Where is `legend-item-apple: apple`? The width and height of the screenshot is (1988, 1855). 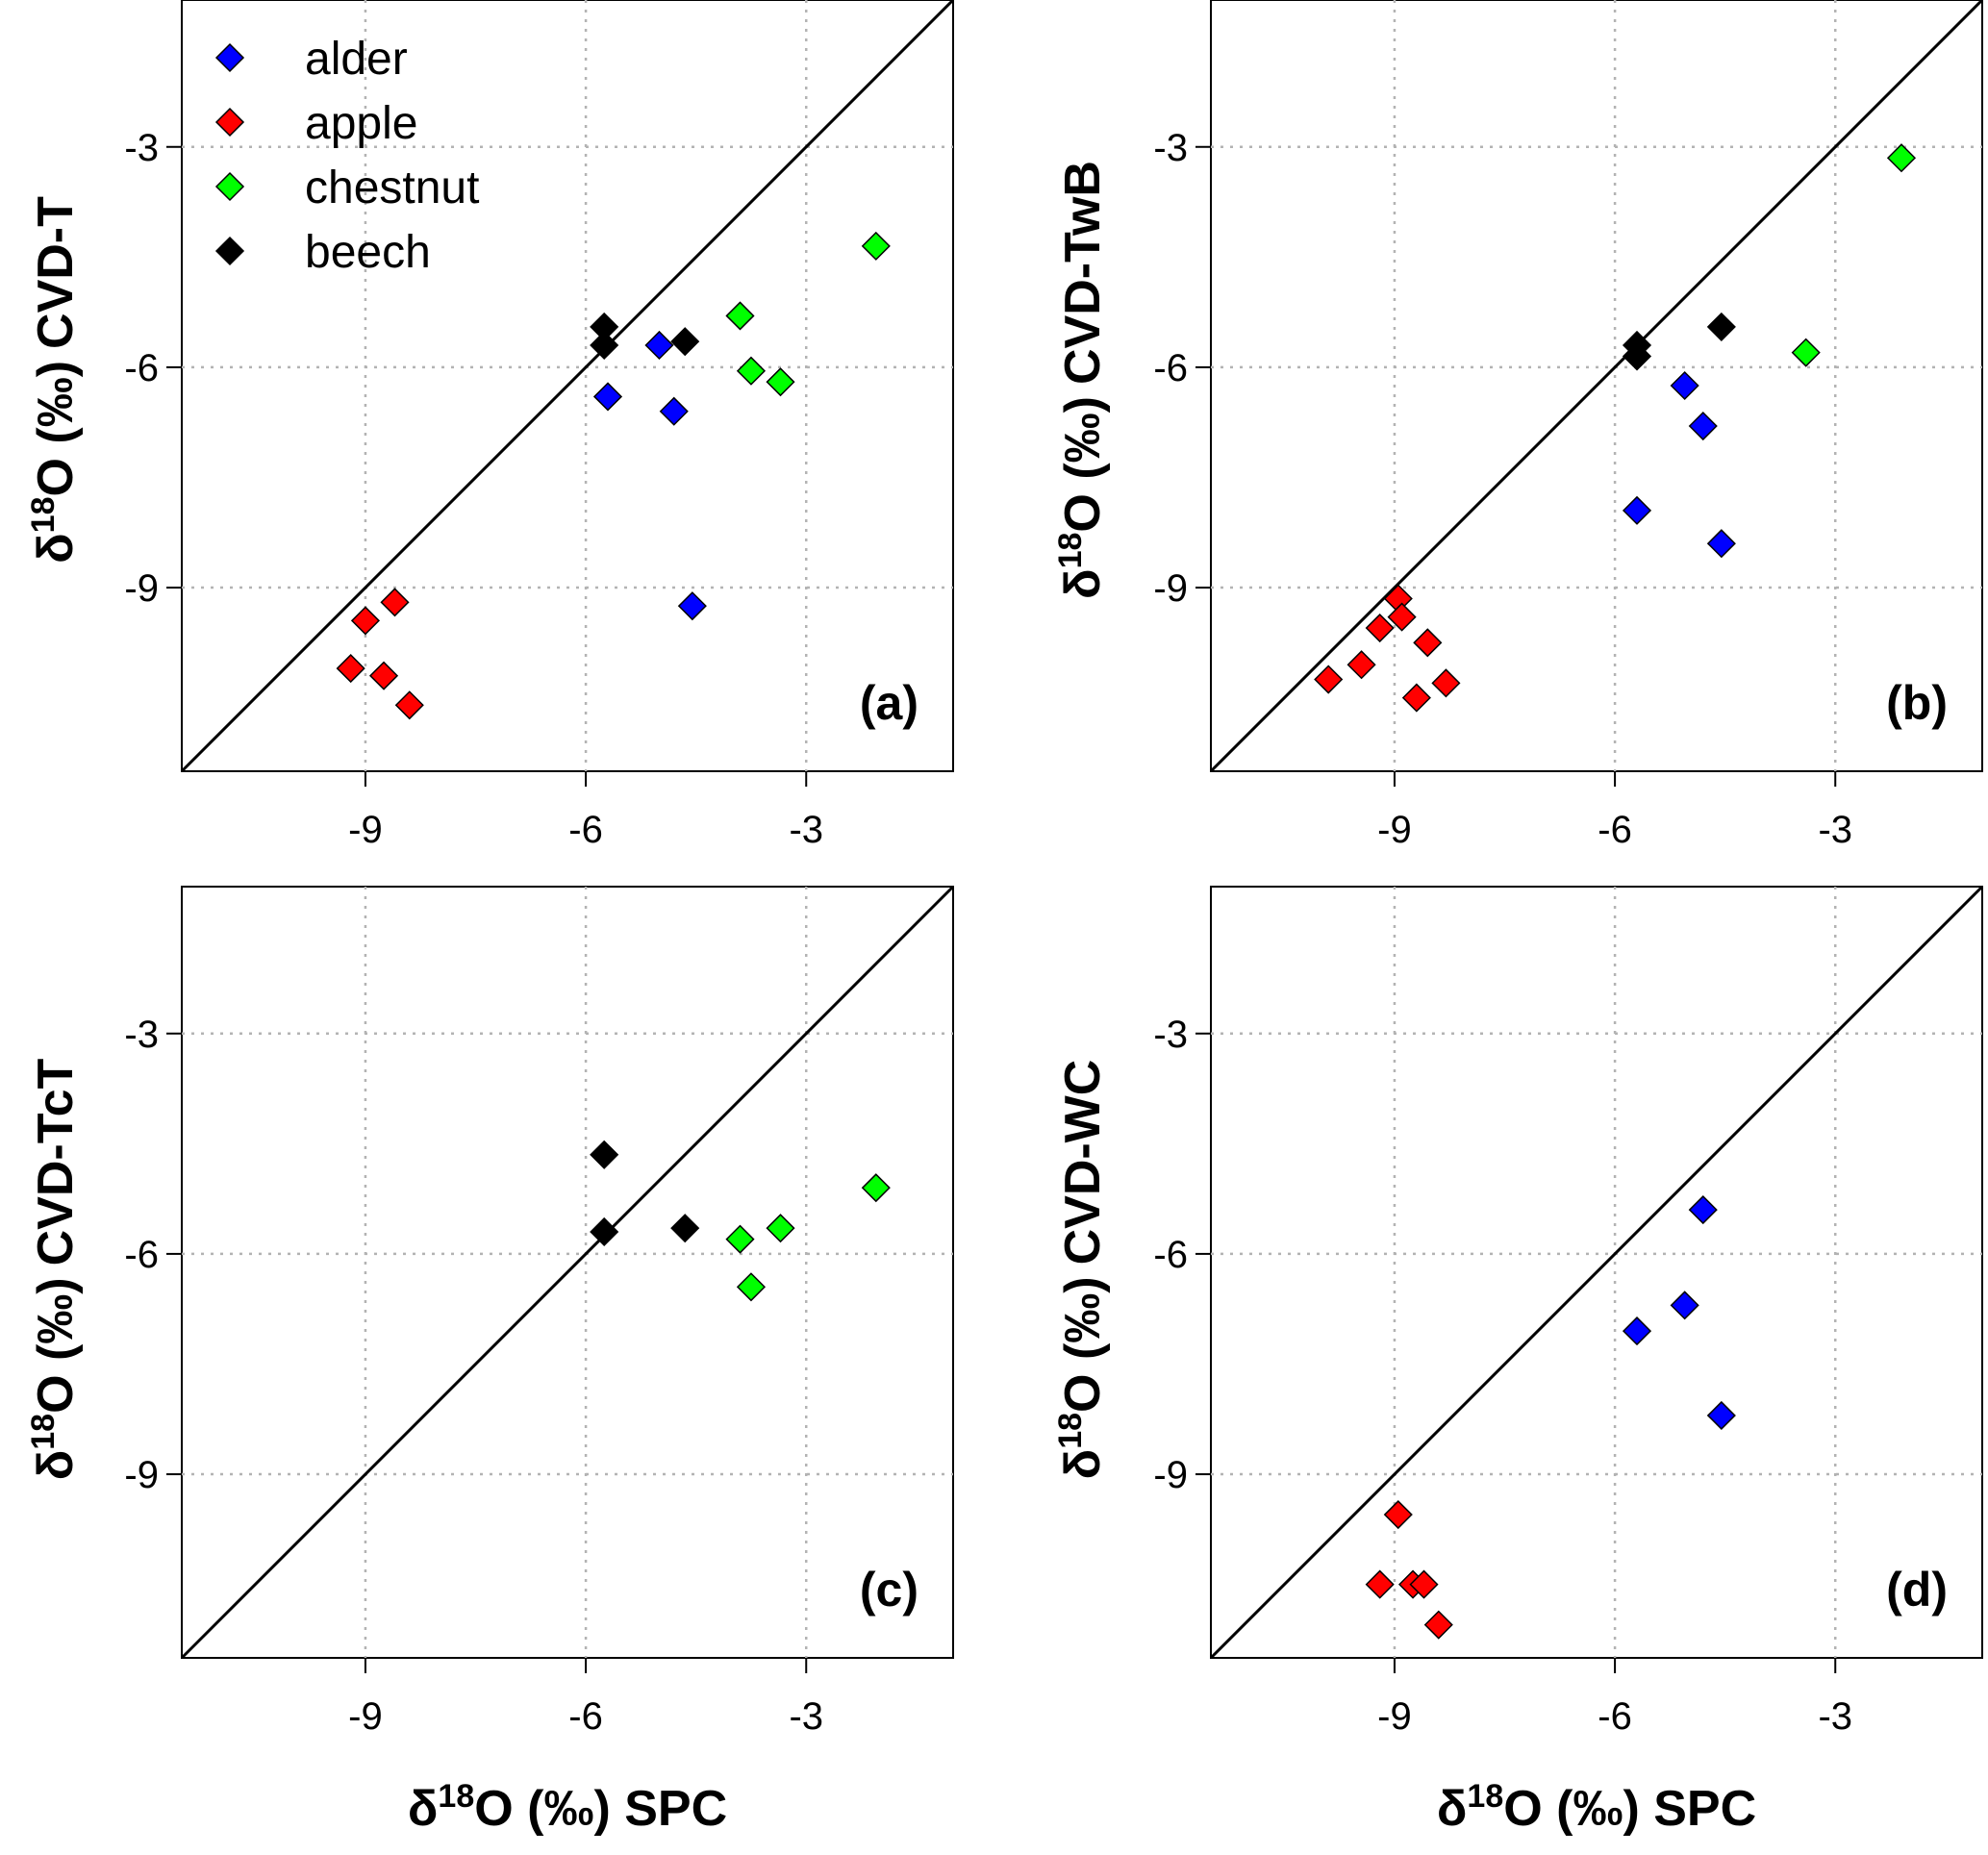 legend-item-apple: apple is located at coordinates (315, 123).